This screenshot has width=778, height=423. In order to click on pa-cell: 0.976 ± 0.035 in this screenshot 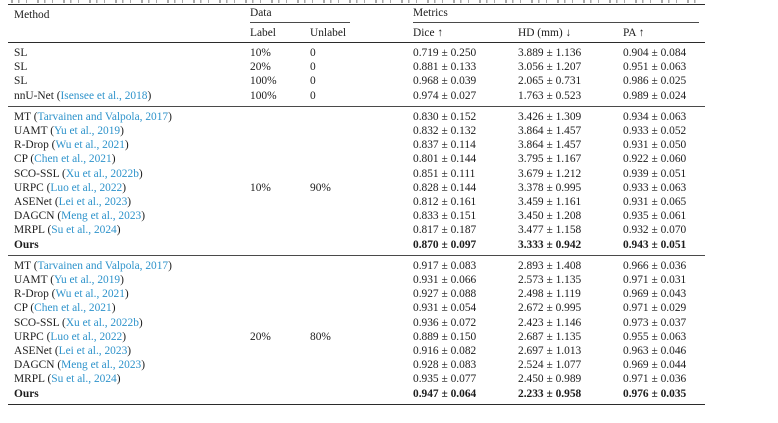, I will do `click(655, 393)`.